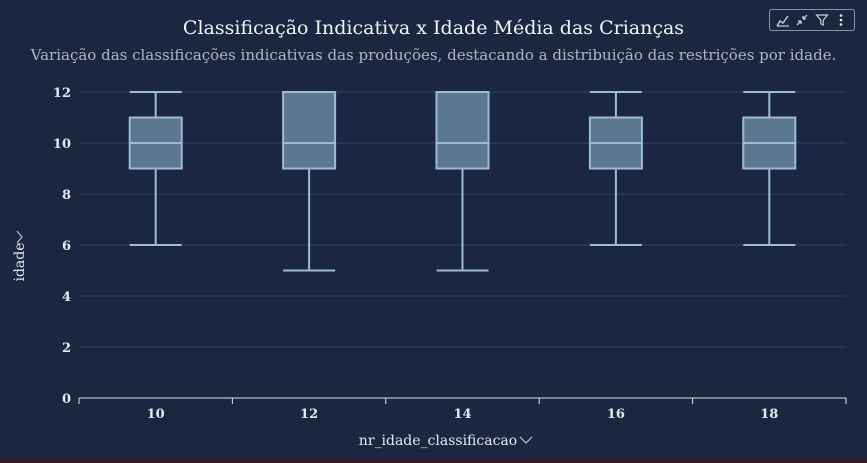 The height and width of the screenshot is (463, 867). I want to click on chevron-down-icon, so click(526, 440).